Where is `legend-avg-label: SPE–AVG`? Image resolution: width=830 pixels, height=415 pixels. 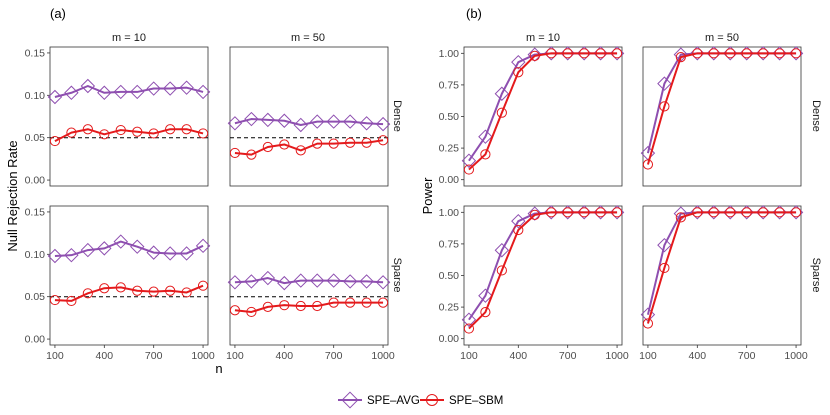 legend-avg-label: SPE–AVG is located at coordinates (393, 401).